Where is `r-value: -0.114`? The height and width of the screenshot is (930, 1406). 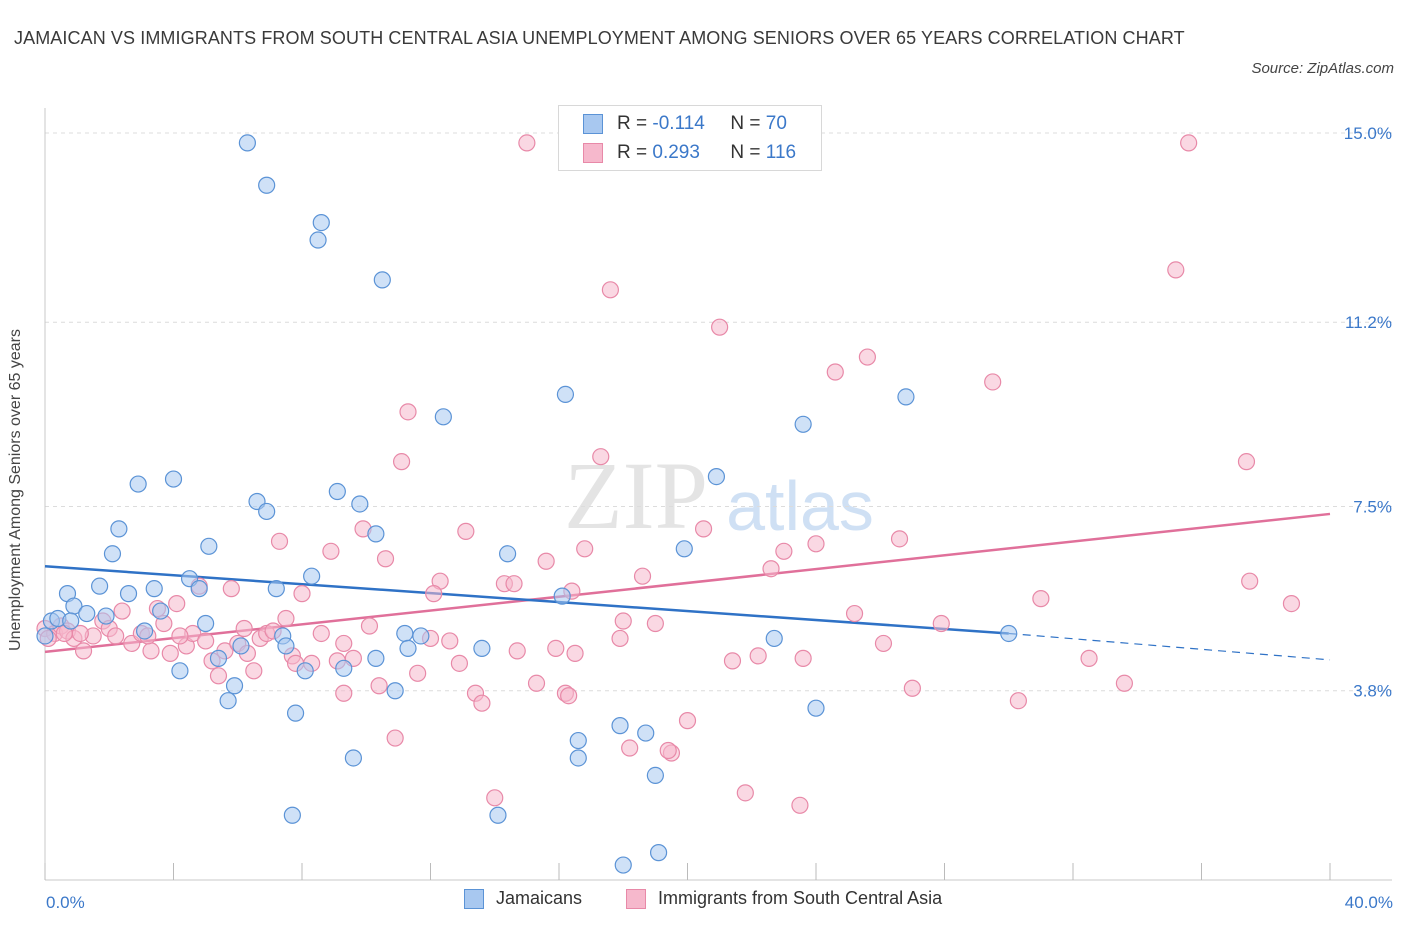 r-value: -0.114 is located at coordinates (678, 123).